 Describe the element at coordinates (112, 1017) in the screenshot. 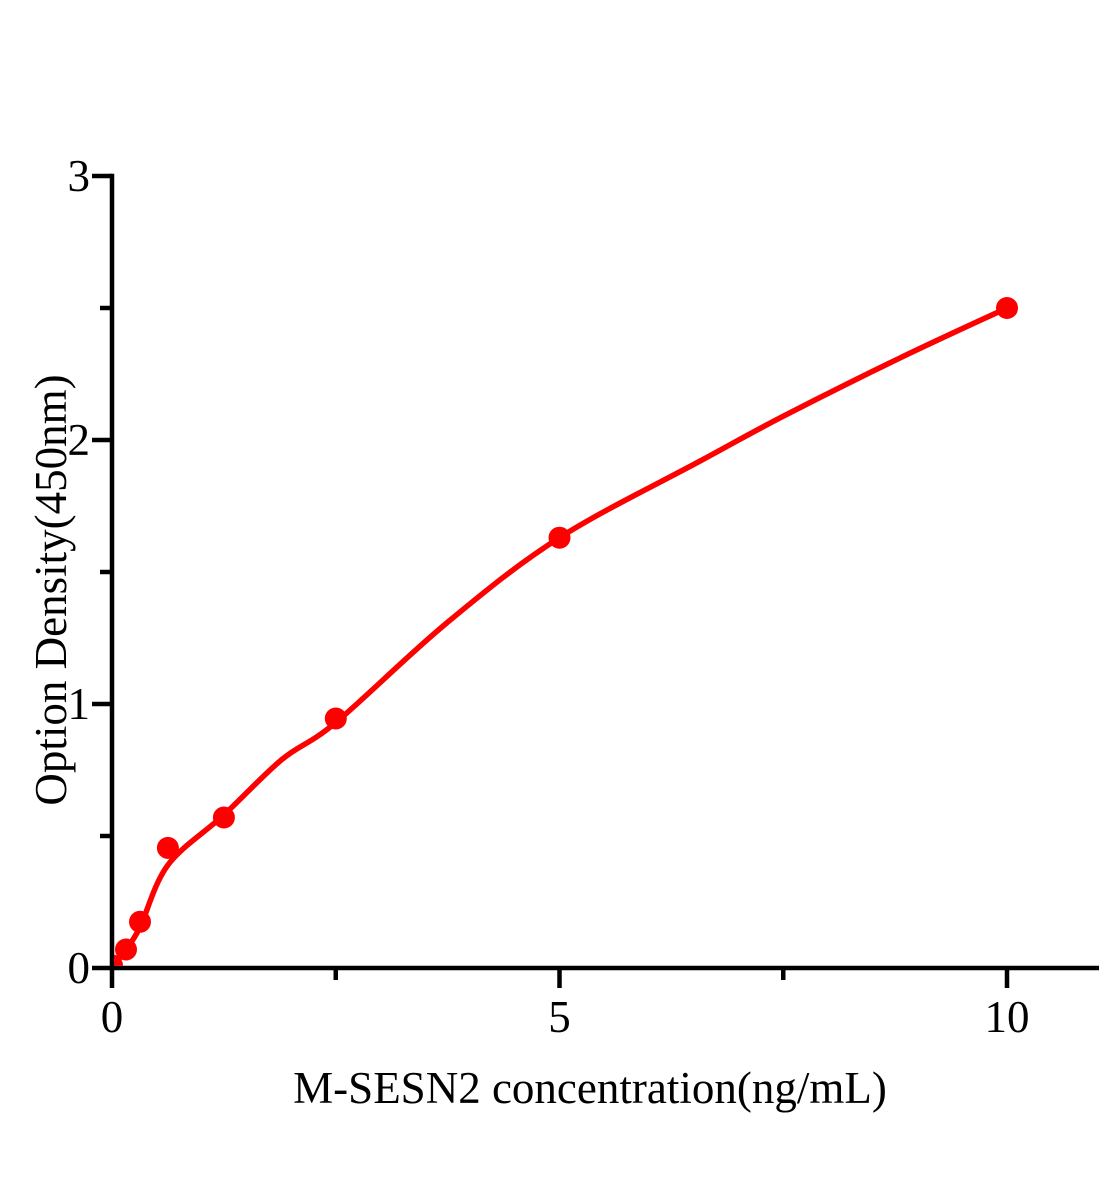

I see `x-tick-label: 0` at that location.